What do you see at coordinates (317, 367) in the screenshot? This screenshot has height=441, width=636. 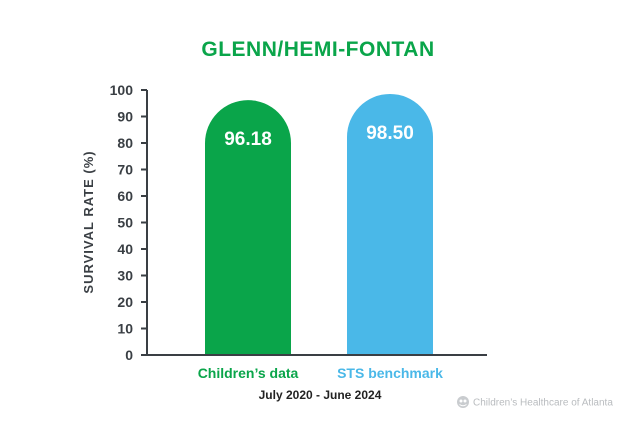 I see `x-axis: Children’s data STS benchmark` at bounding box center [317, 367].